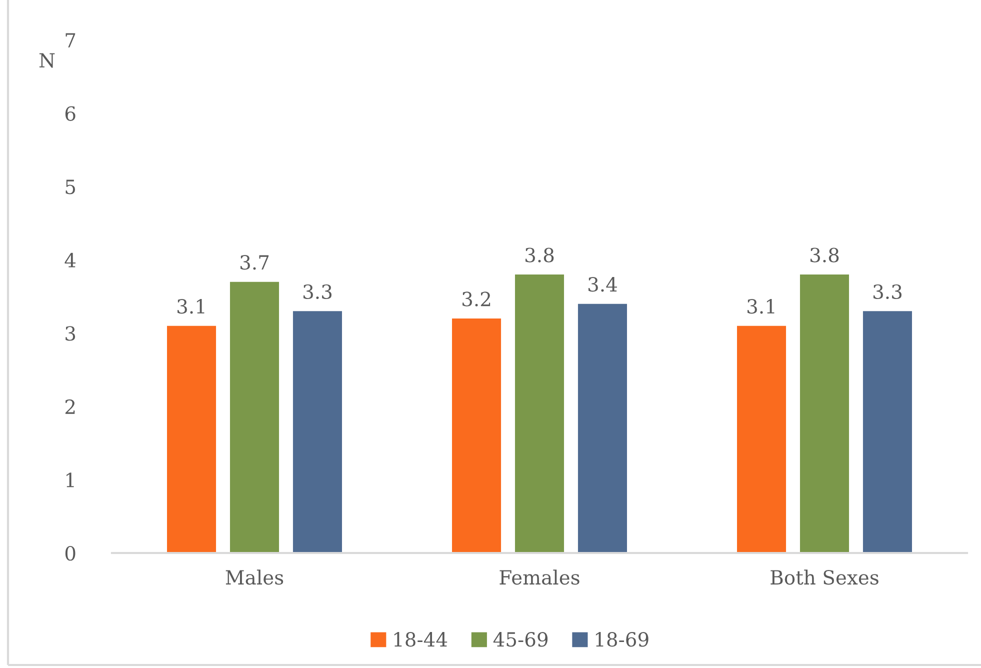 This screenshot has width=981, height=668. What do you see at coordinates (70, 406) in the screenshot?
I see `y-tick-label: 2` at bounding box center [70, 406].